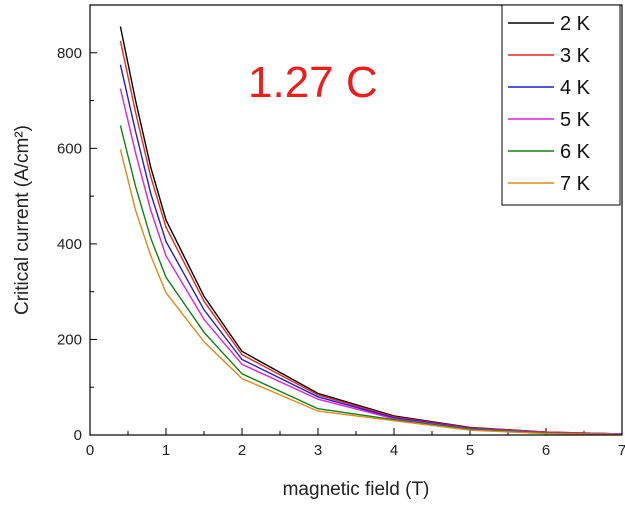 Image resolution: width=625 pixels, height=506 pixels. I want to click on legend-label: 7 K, so click(575, 184).